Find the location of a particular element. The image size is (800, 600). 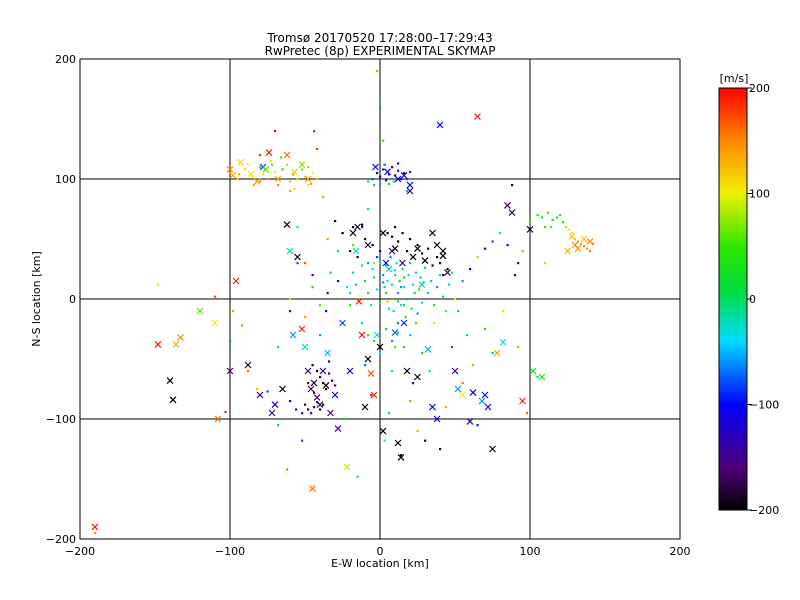

colorbar: [m/s] 200 100 0 −100 −200 is located at coordinates (748, 294).